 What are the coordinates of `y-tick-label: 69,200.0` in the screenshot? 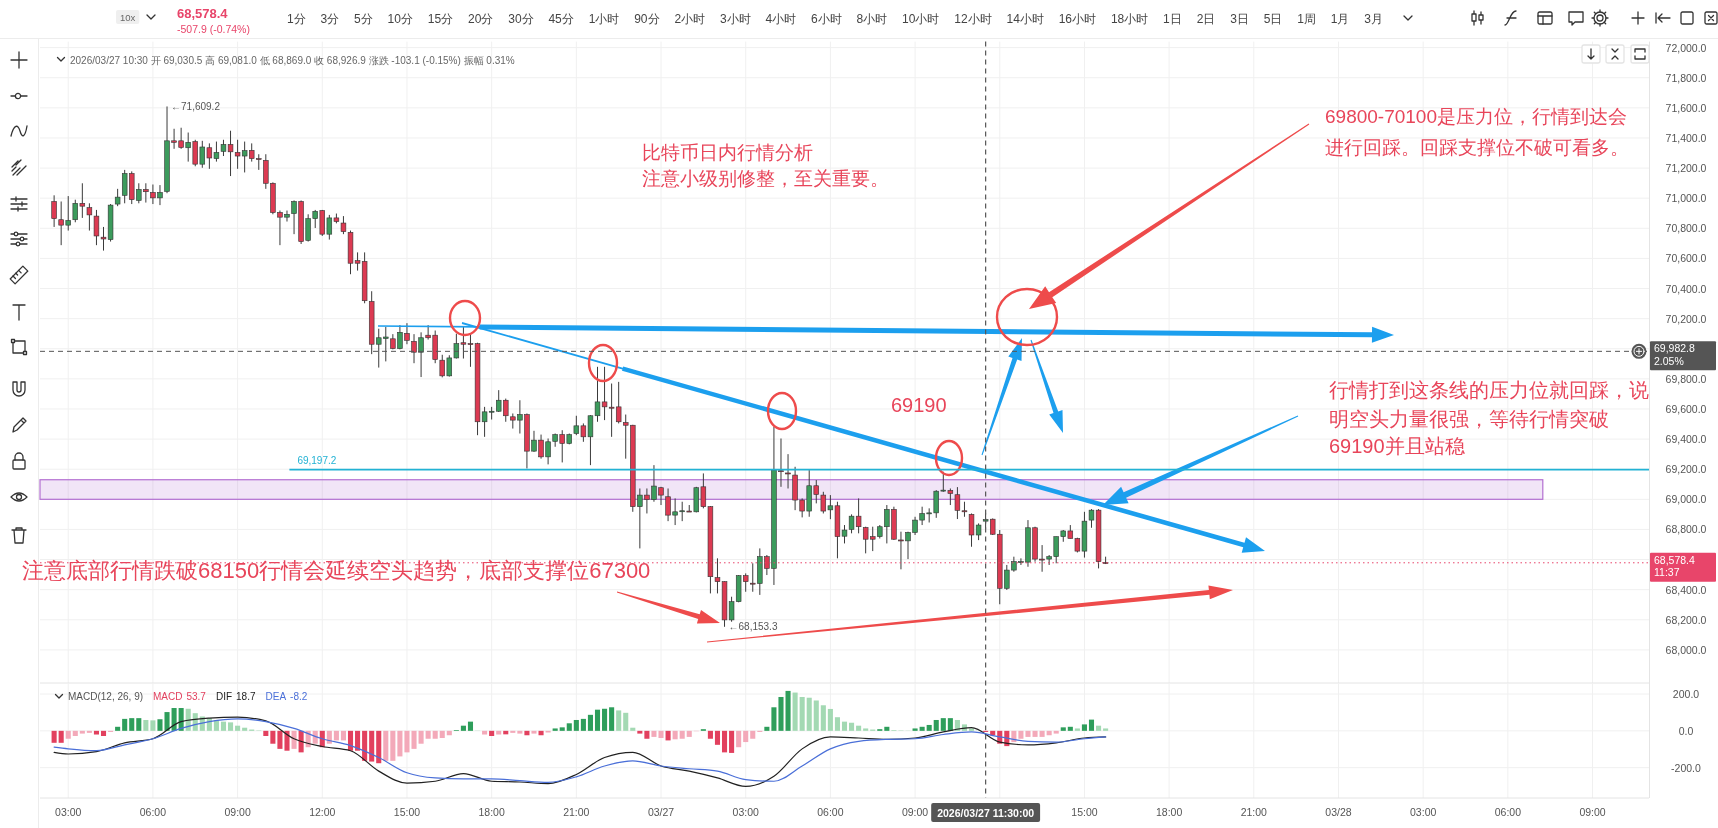 It's located at (1686, 469).